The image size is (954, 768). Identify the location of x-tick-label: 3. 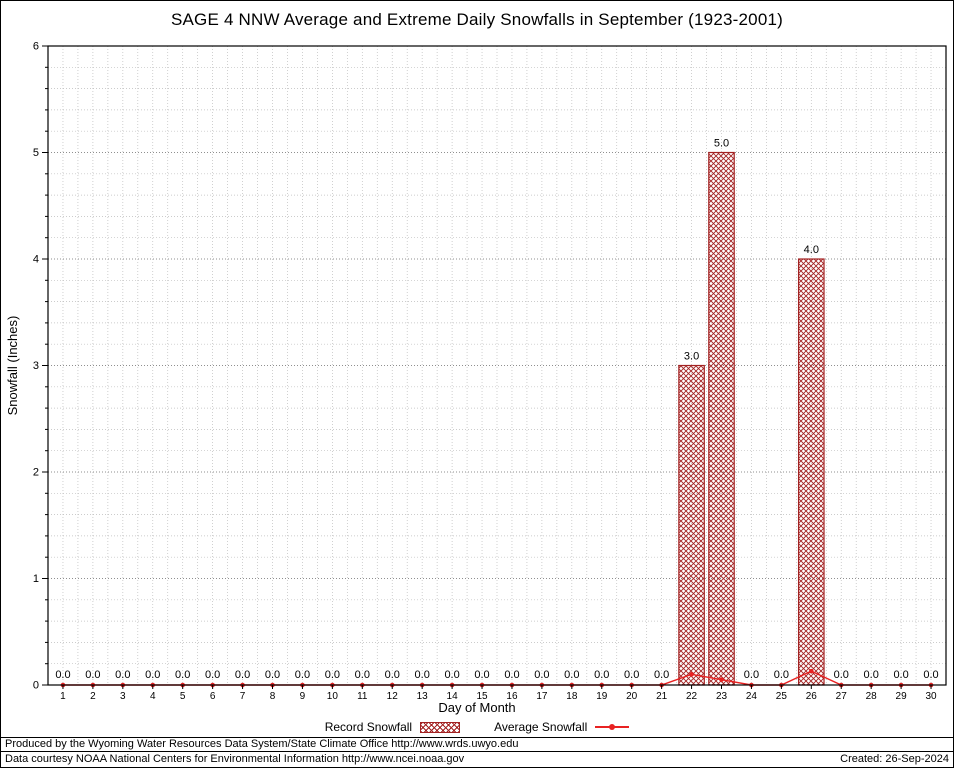
(123, 696).